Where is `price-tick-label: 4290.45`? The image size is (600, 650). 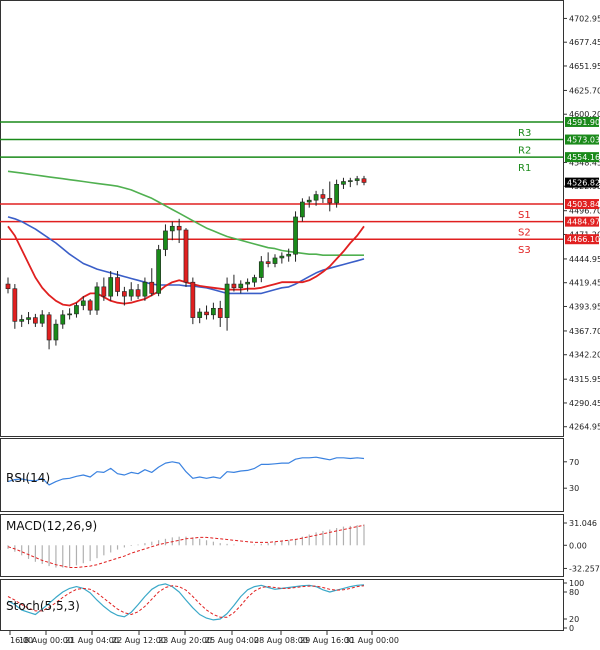 price-tick-label: 4290.45 is located at coordinates (584, 403).